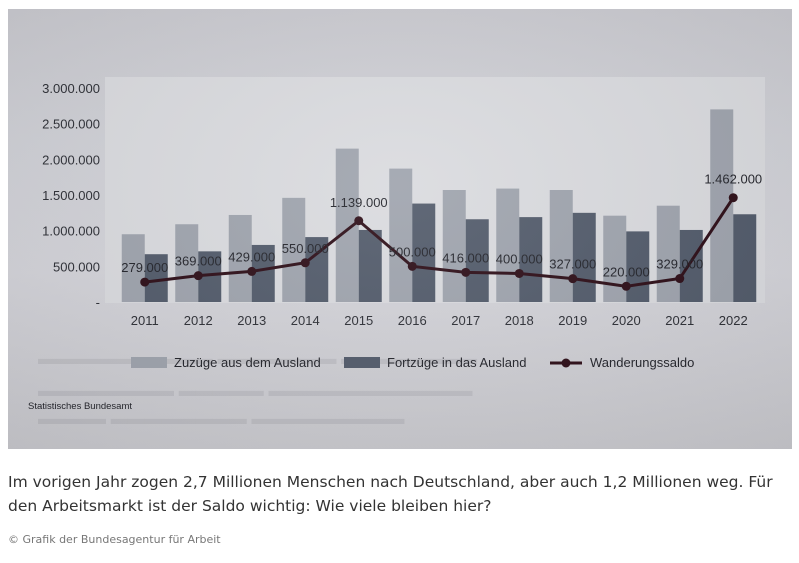 The height and width of the screenshot is (563, 799). I want to click on image-credit: © Grafik der Bundesagentur für Arbeit, so click(114, 539).